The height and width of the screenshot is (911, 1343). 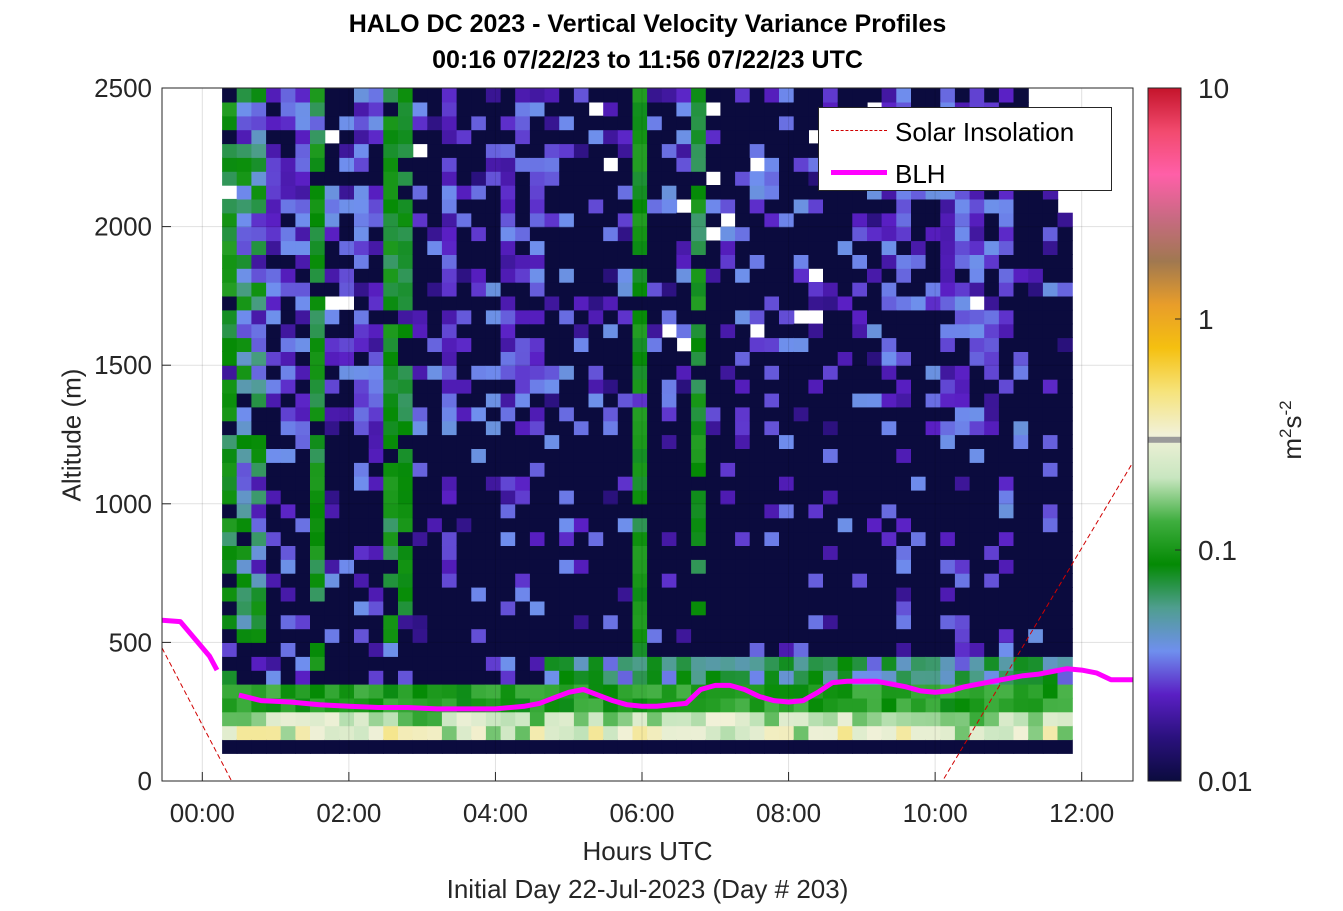 I want to click on x-axis: 00:00 02:00 04:00 06:00 08:00 10:00 12:00, so click(x=642, y=800).